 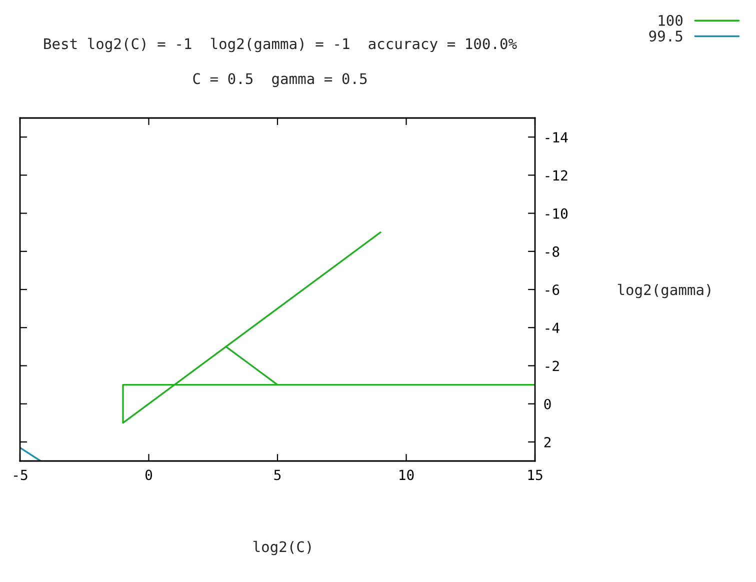 What do you see at coordinates (547, 442) in the screenshot?
I see `y-tick-label: 2` at bounding box center [547, 442].